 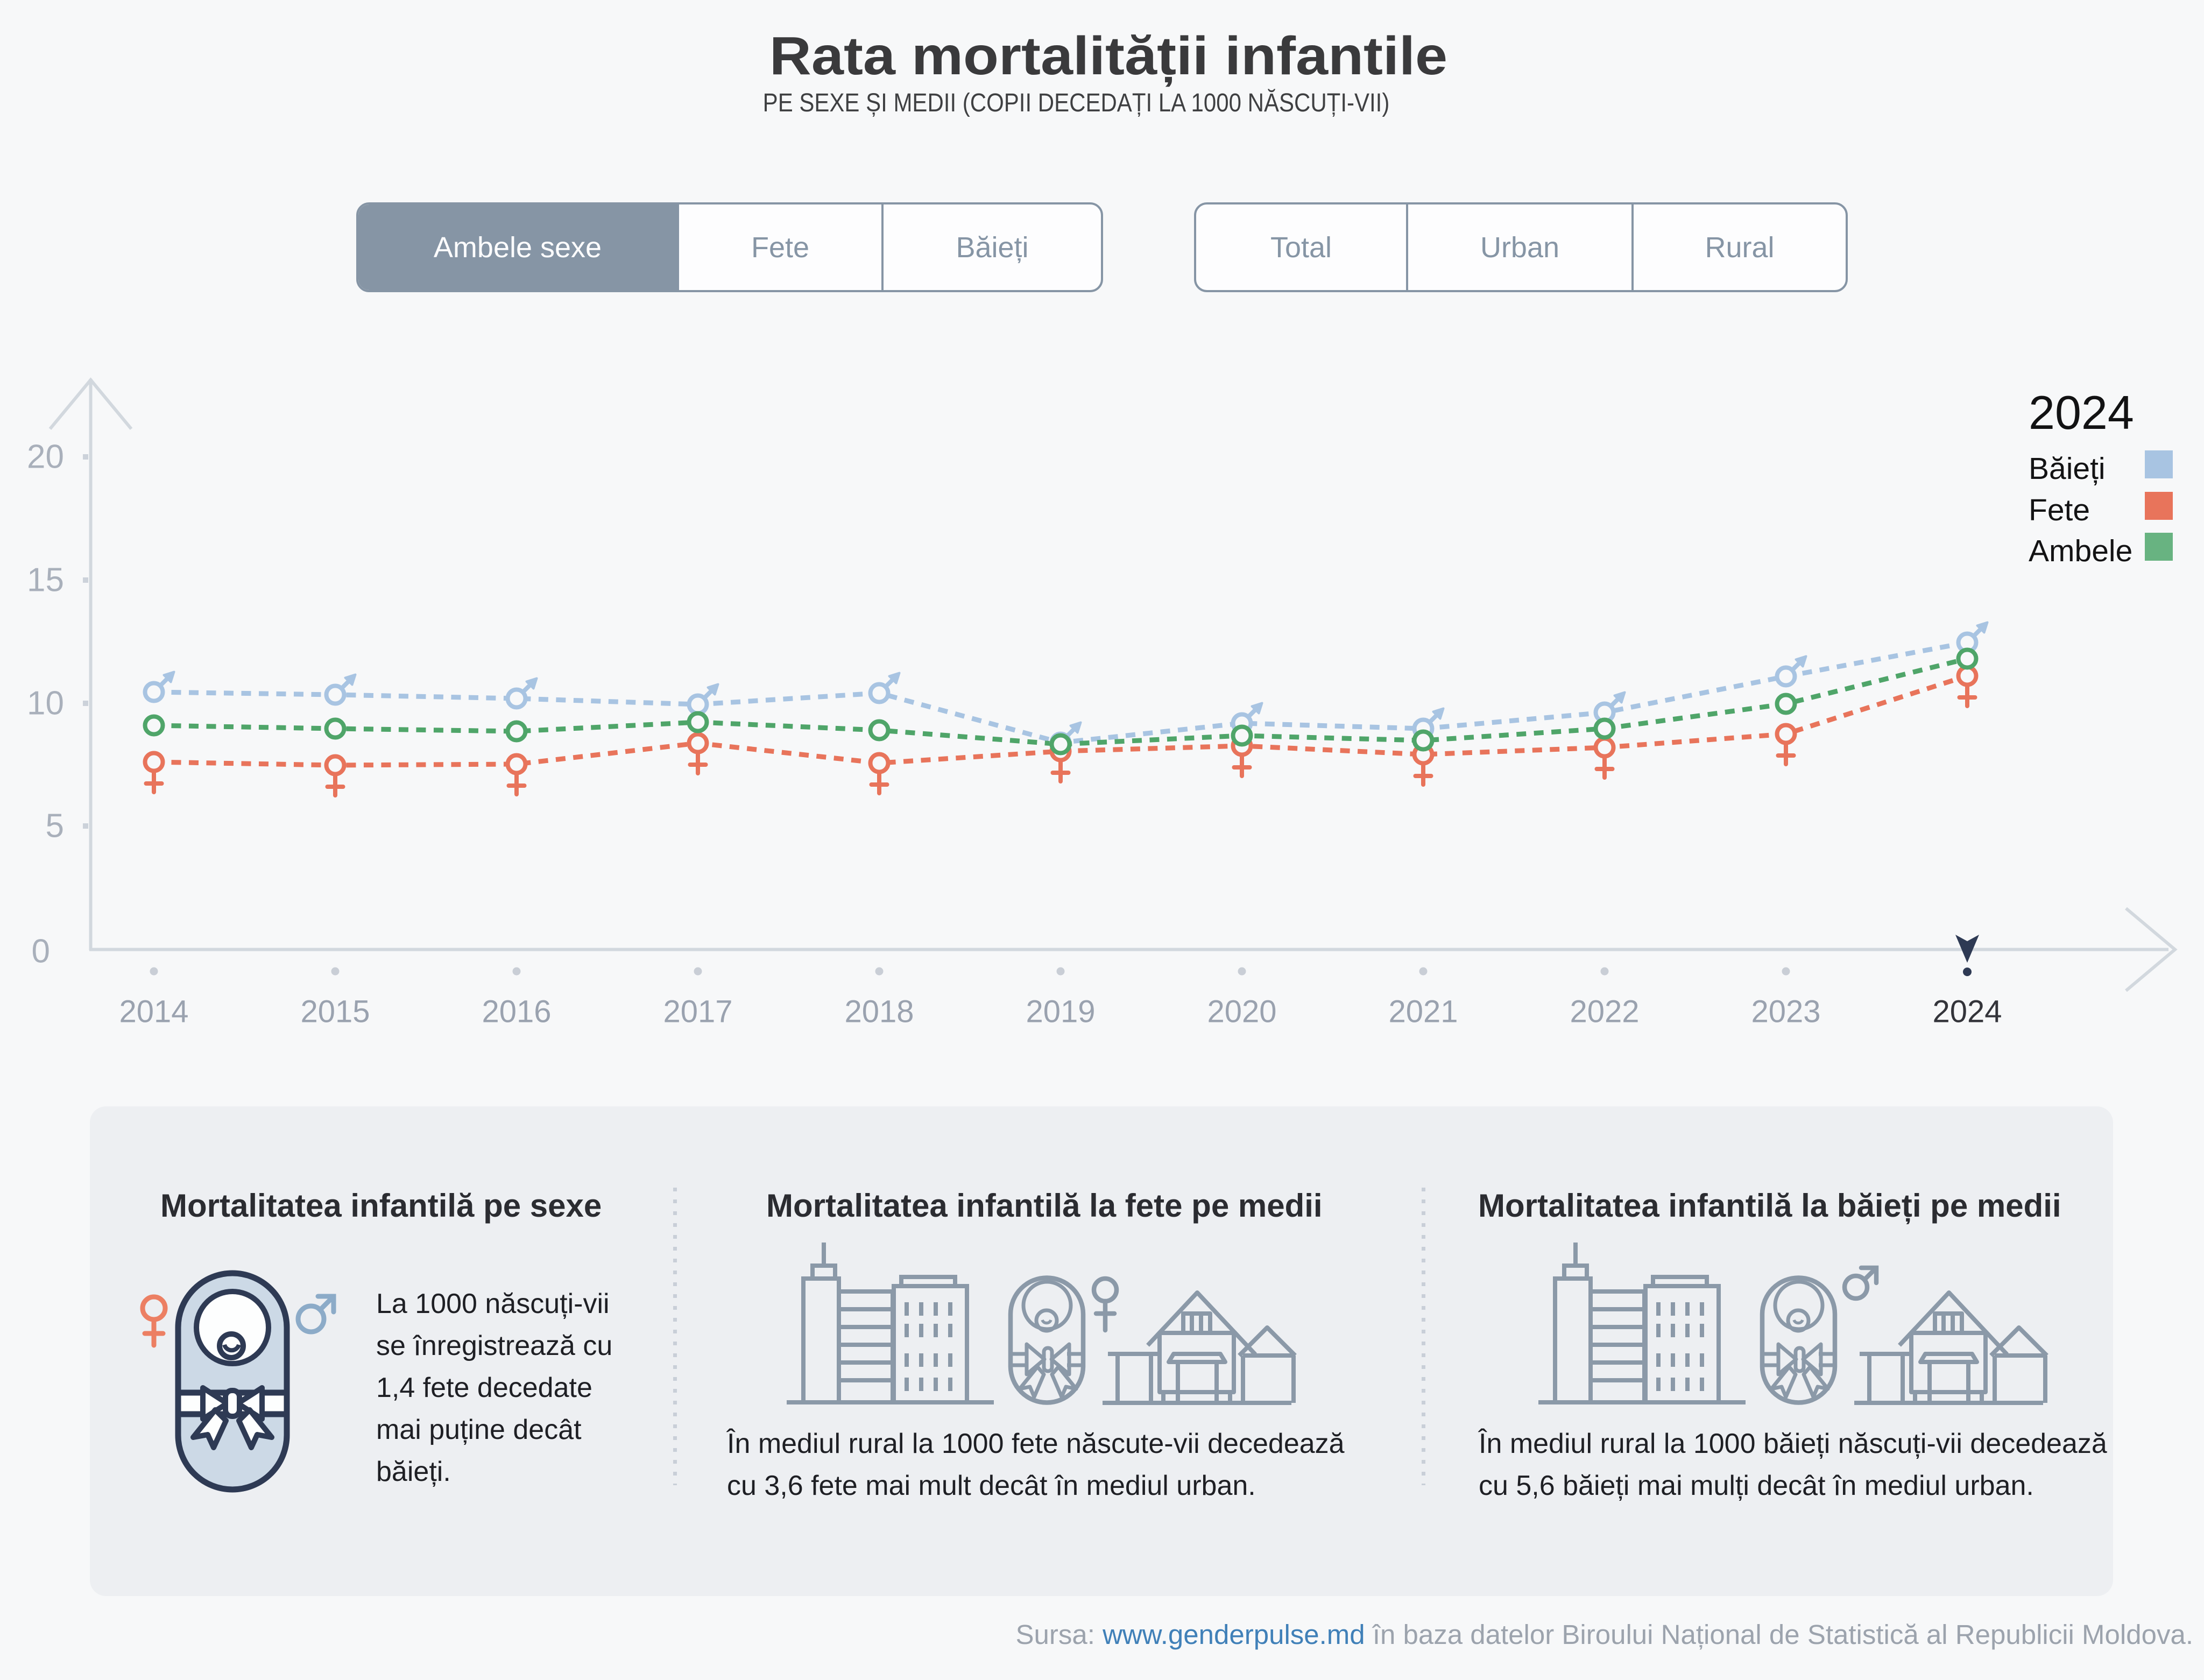 I want to click on svg-text: 15, so click(x=45, y=580).